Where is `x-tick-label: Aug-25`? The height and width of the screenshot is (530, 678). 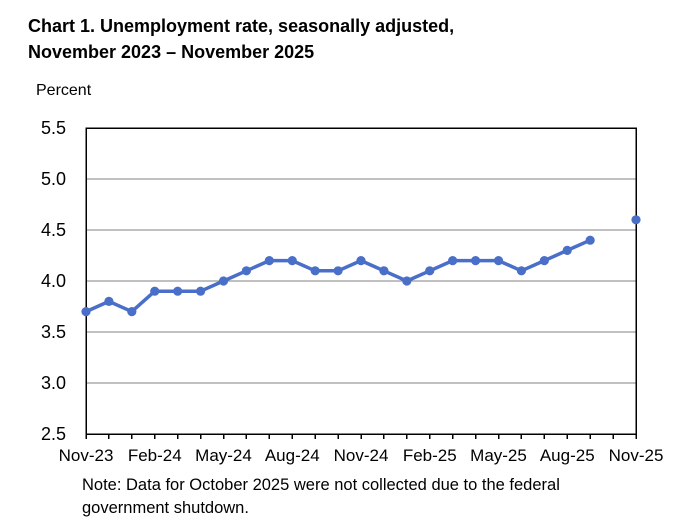
x-tick-label: Aug-25 is located at coordinates (567, 455).